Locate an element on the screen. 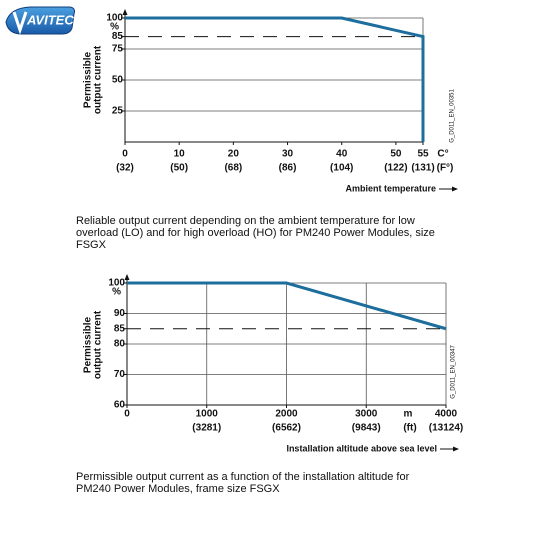 The width and height of the screenshot is (560, 560). x-tick-label: 55 is located at coordinates (423, 154).